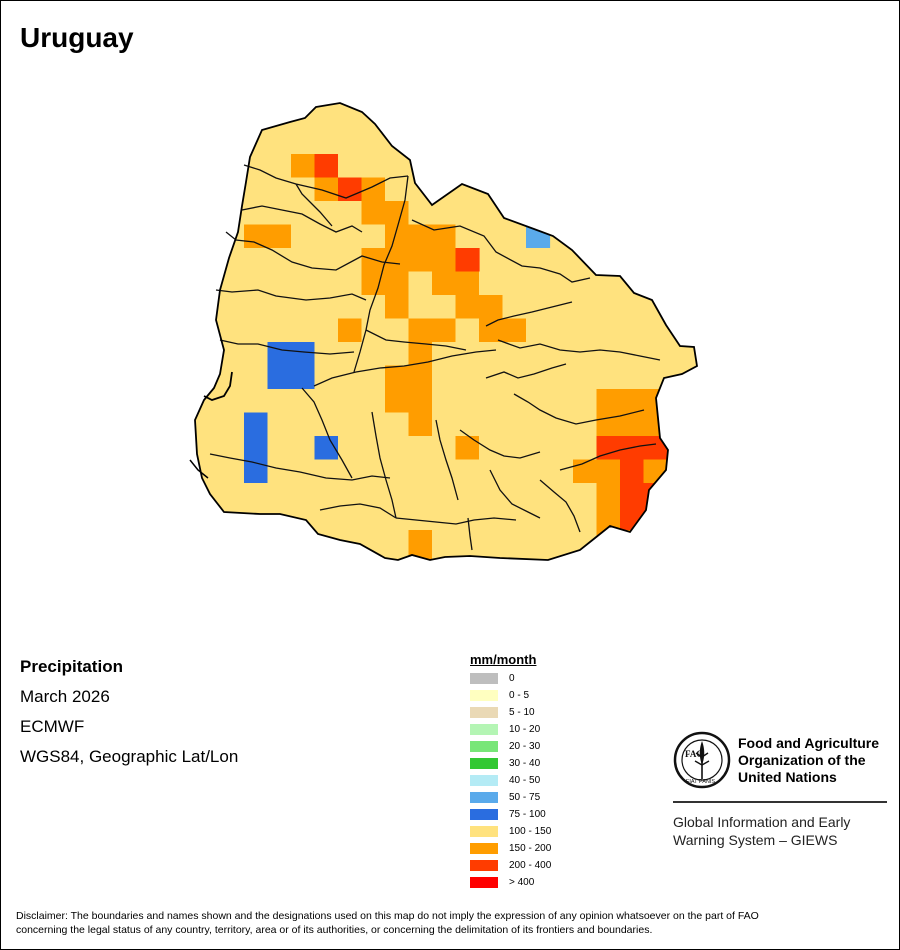 The width and height of the screenshot is (900, 950). What do you see at coordinates (71, 666) in the screenshot?
I see `variable-label: Precipitation` at bounding box center [71, 666].